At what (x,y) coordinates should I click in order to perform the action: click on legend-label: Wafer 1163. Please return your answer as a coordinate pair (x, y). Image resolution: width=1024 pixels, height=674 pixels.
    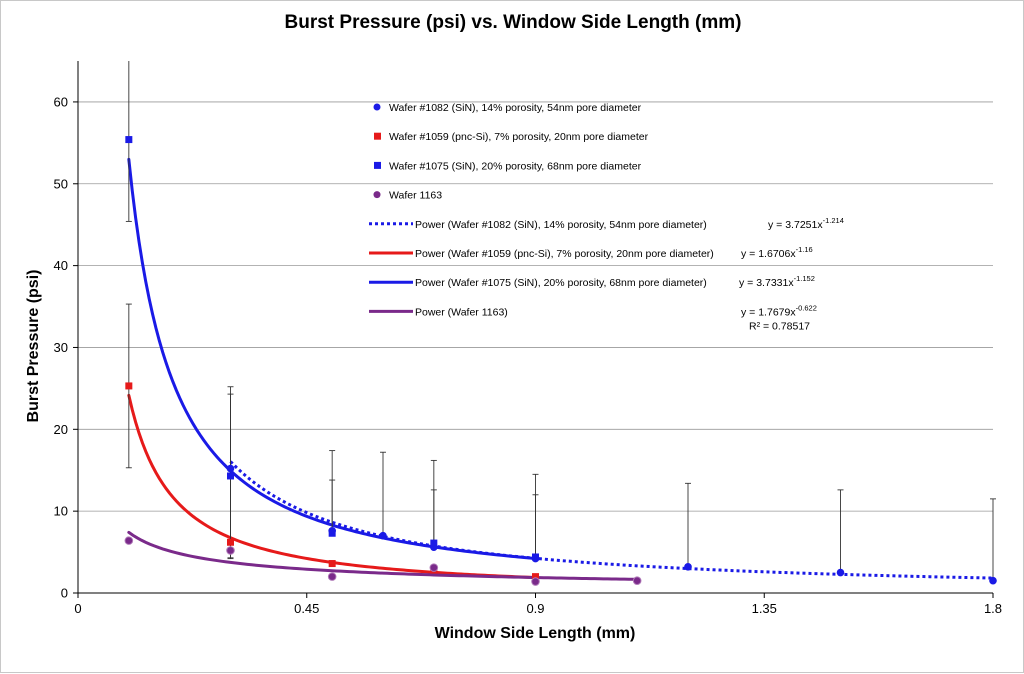
    Looking at the image, I should click on (415, 196).